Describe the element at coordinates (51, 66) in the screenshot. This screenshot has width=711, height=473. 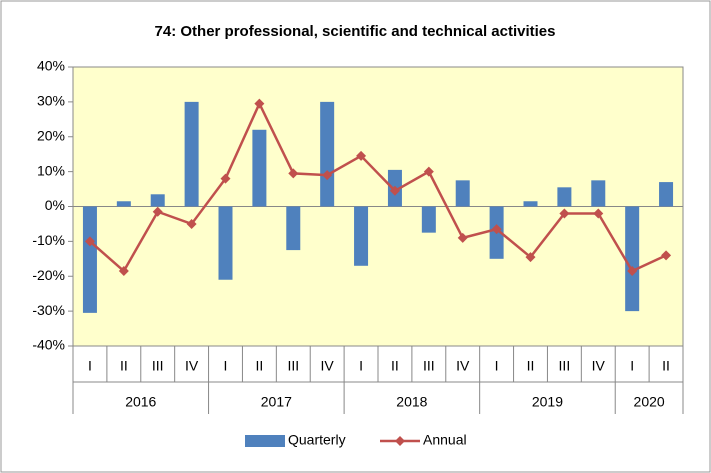
I see `y-tick-label: 40%` at that location.